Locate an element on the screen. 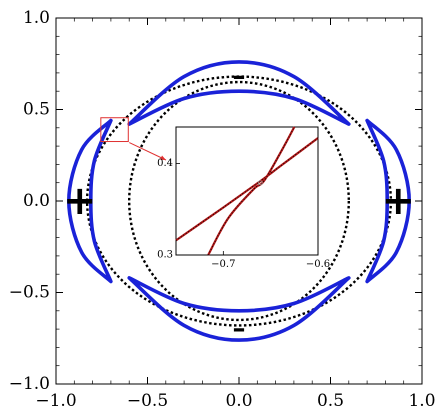 The image size is (436, 414). zoom-arrow-head is located at coordinates (163, 157).